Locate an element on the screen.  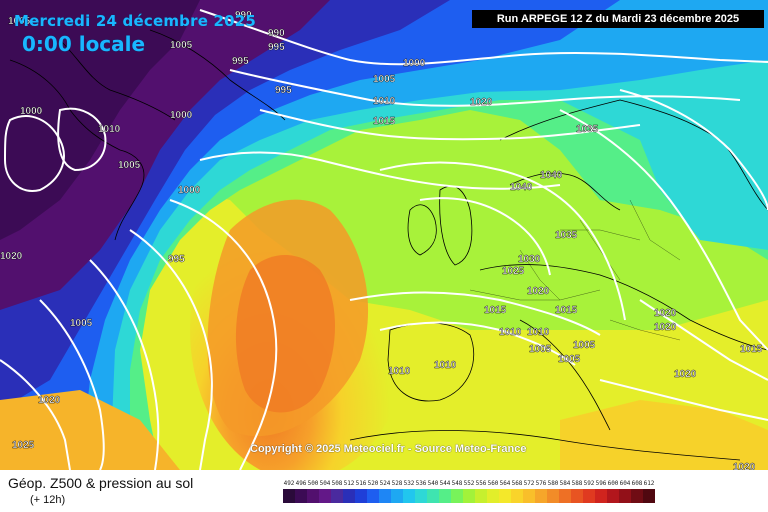
legend-value: 580 is located at coordinates (553, 483).